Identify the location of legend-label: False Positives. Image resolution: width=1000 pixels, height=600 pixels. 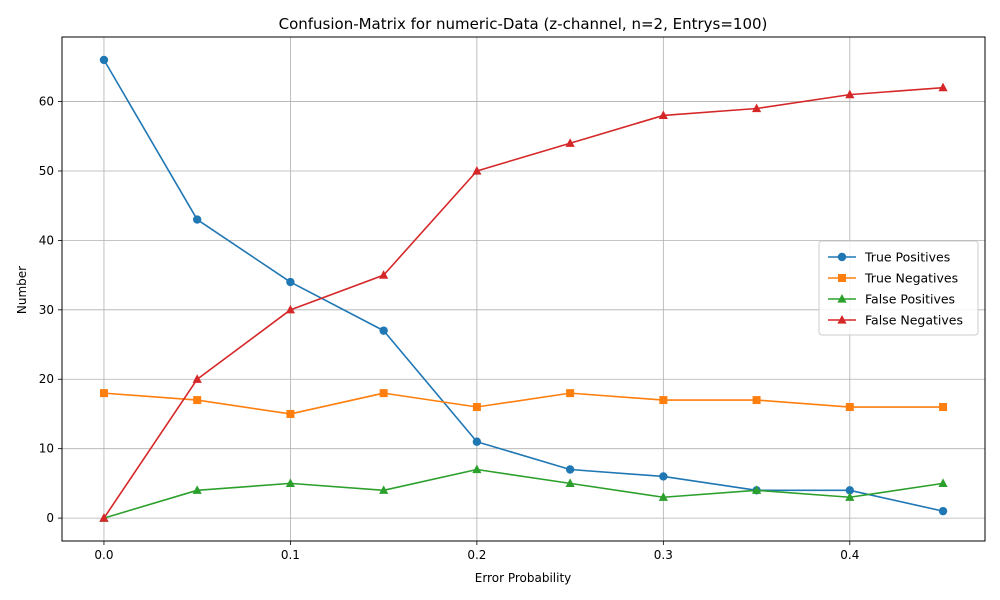
(910, 299).